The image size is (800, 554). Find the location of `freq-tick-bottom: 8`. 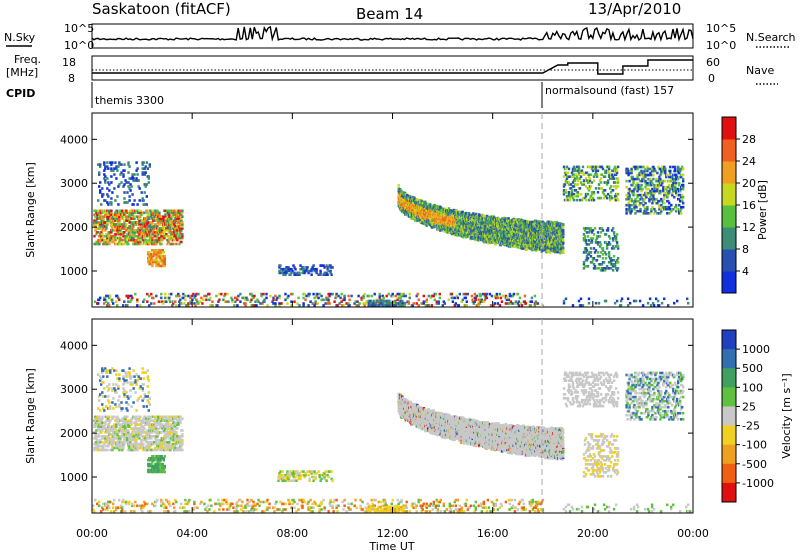

freq-tick-bottom: 8 is located at coordinates (71, 78).